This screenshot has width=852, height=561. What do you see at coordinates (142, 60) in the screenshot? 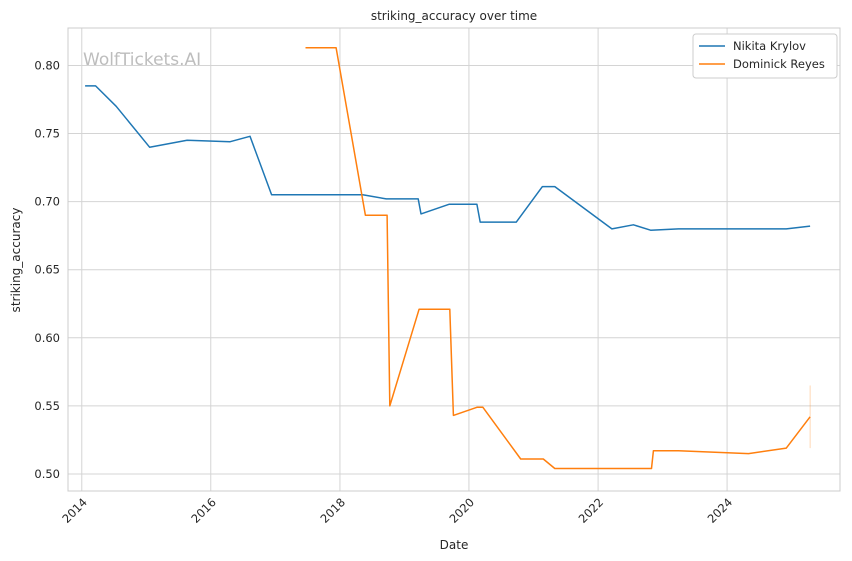
I see `watermark: WolfTickets.AI` at bounding box center [142, 60].